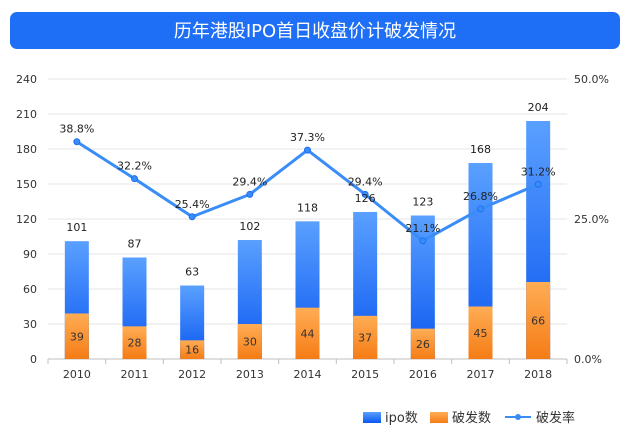 Image resolution: width=641 pixels, height=442 pixels. I want to click on fail-value-label: 37, so click(365, 337).